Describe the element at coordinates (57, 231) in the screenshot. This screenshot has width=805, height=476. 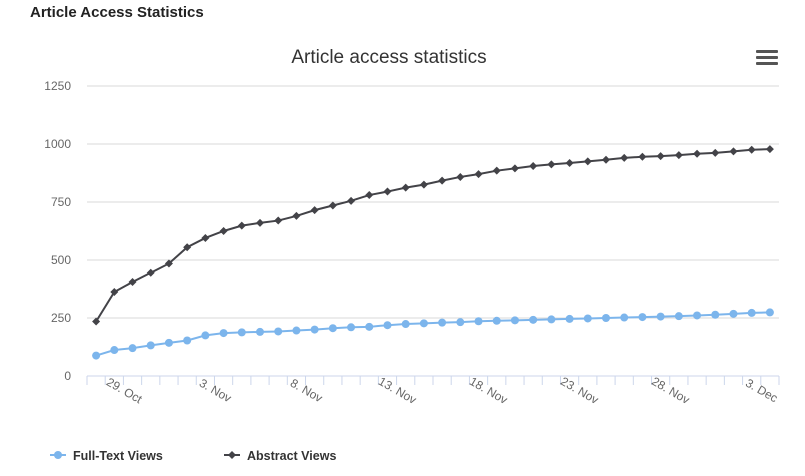
I see `y-axis: 0 250 500 750 1000 1250` at that location.